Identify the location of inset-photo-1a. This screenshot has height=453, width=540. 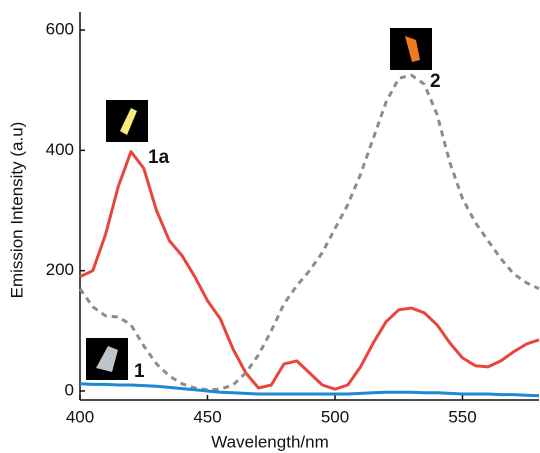
(127, 121).